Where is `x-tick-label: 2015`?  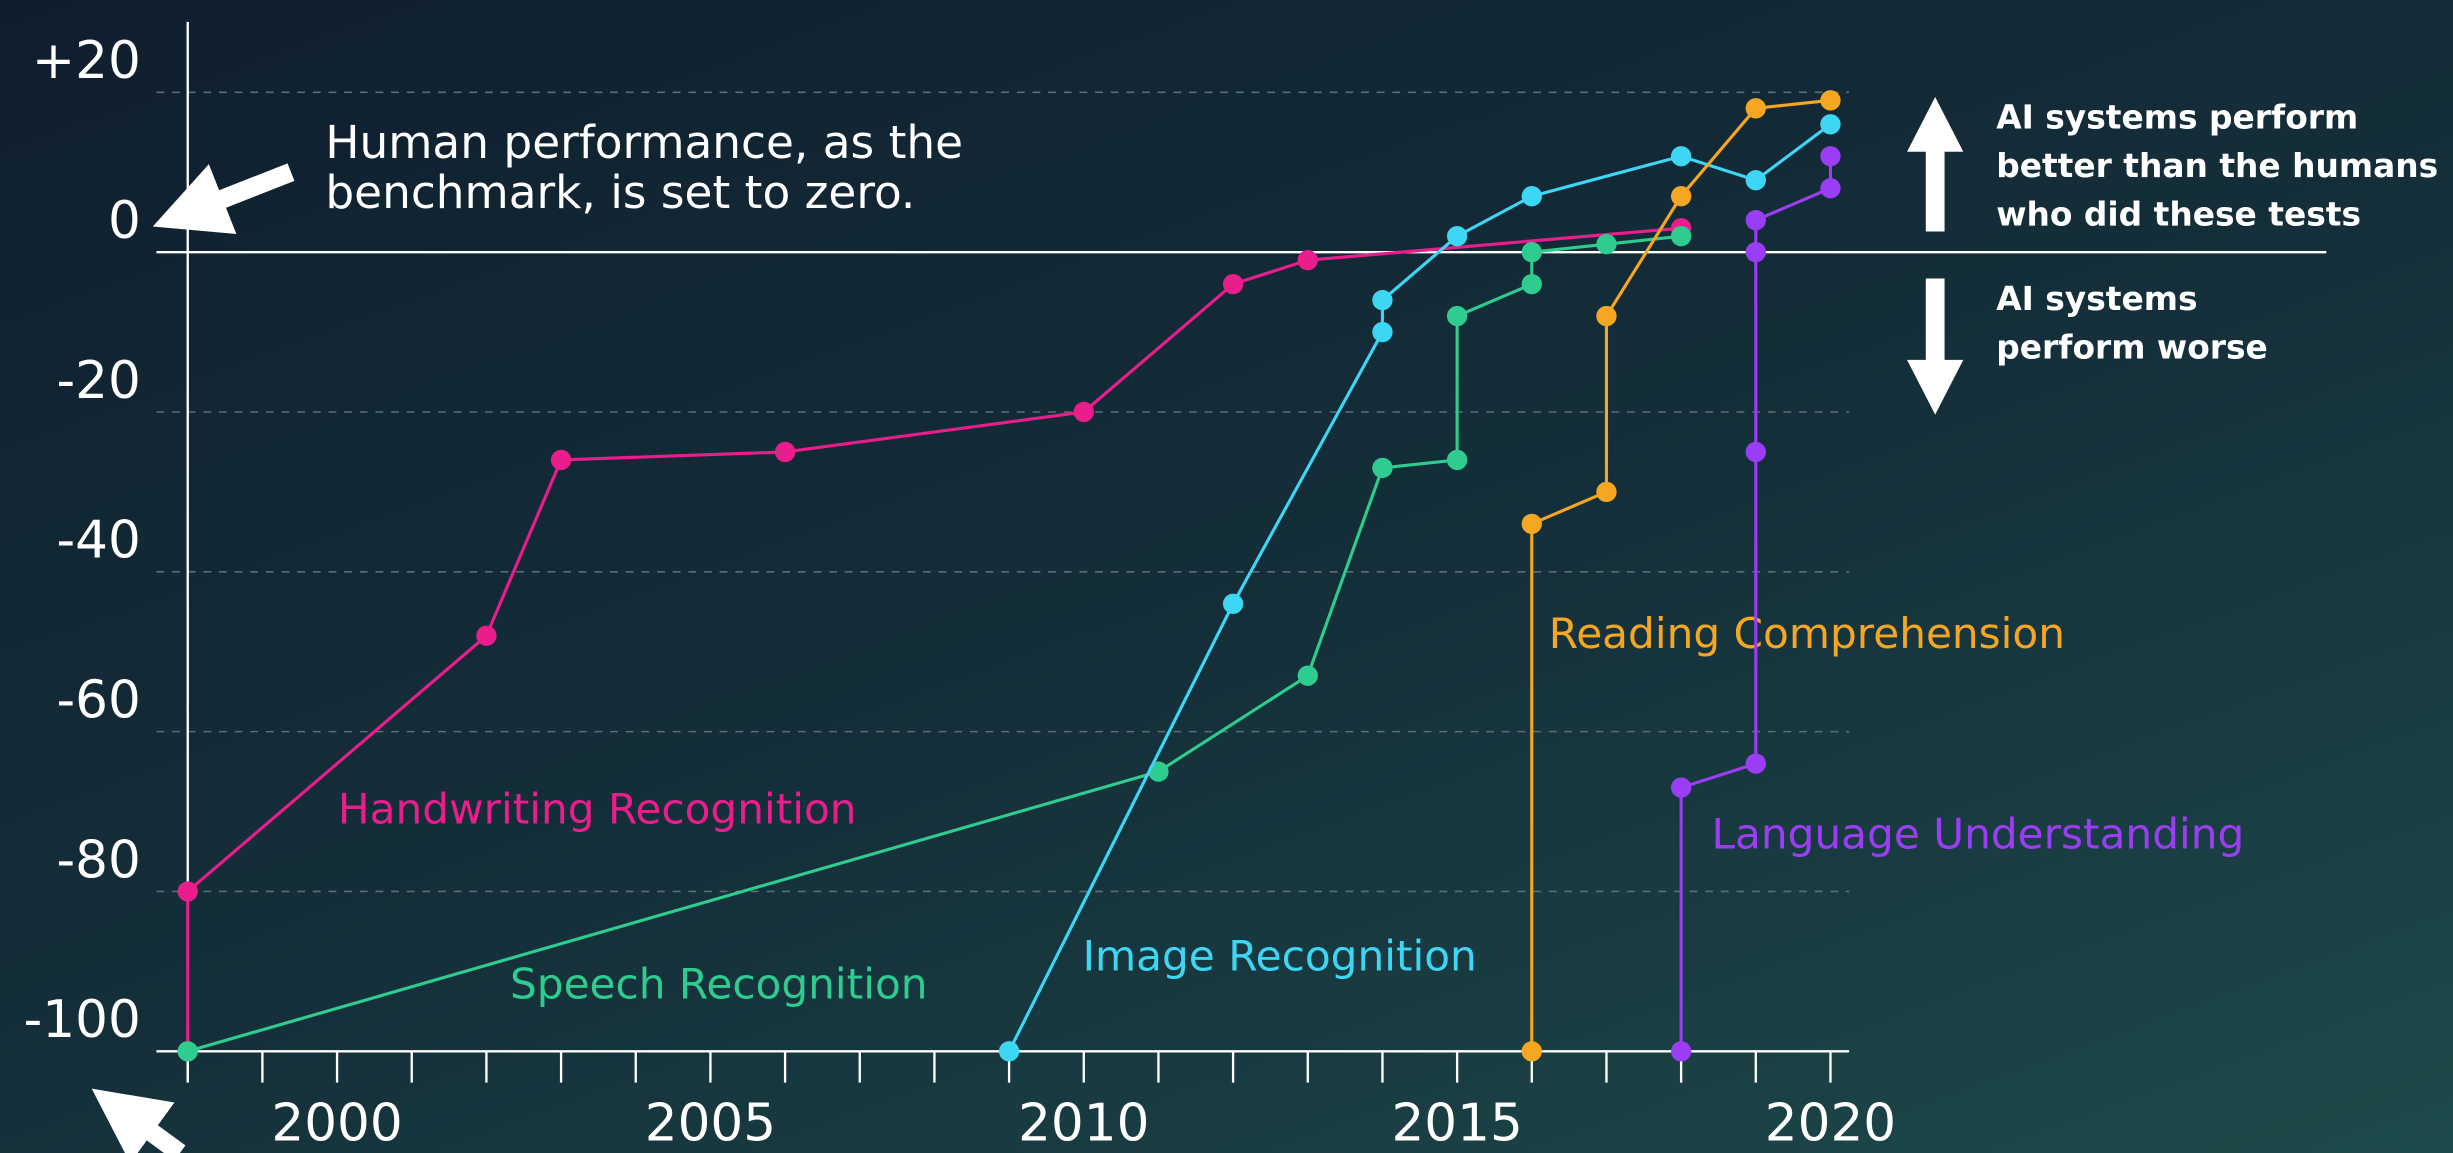 x-tick-label: 2015 is located at coordinates (1456, 1123).